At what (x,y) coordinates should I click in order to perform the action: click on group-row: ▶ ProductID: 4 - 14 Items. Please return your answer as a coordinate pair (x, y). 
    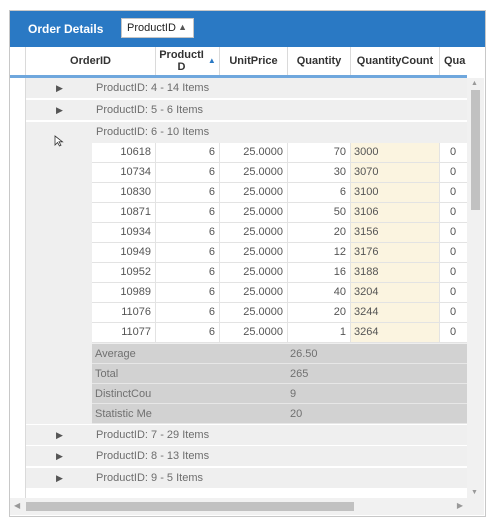
    Looking at the image, I should click on (246, 88).